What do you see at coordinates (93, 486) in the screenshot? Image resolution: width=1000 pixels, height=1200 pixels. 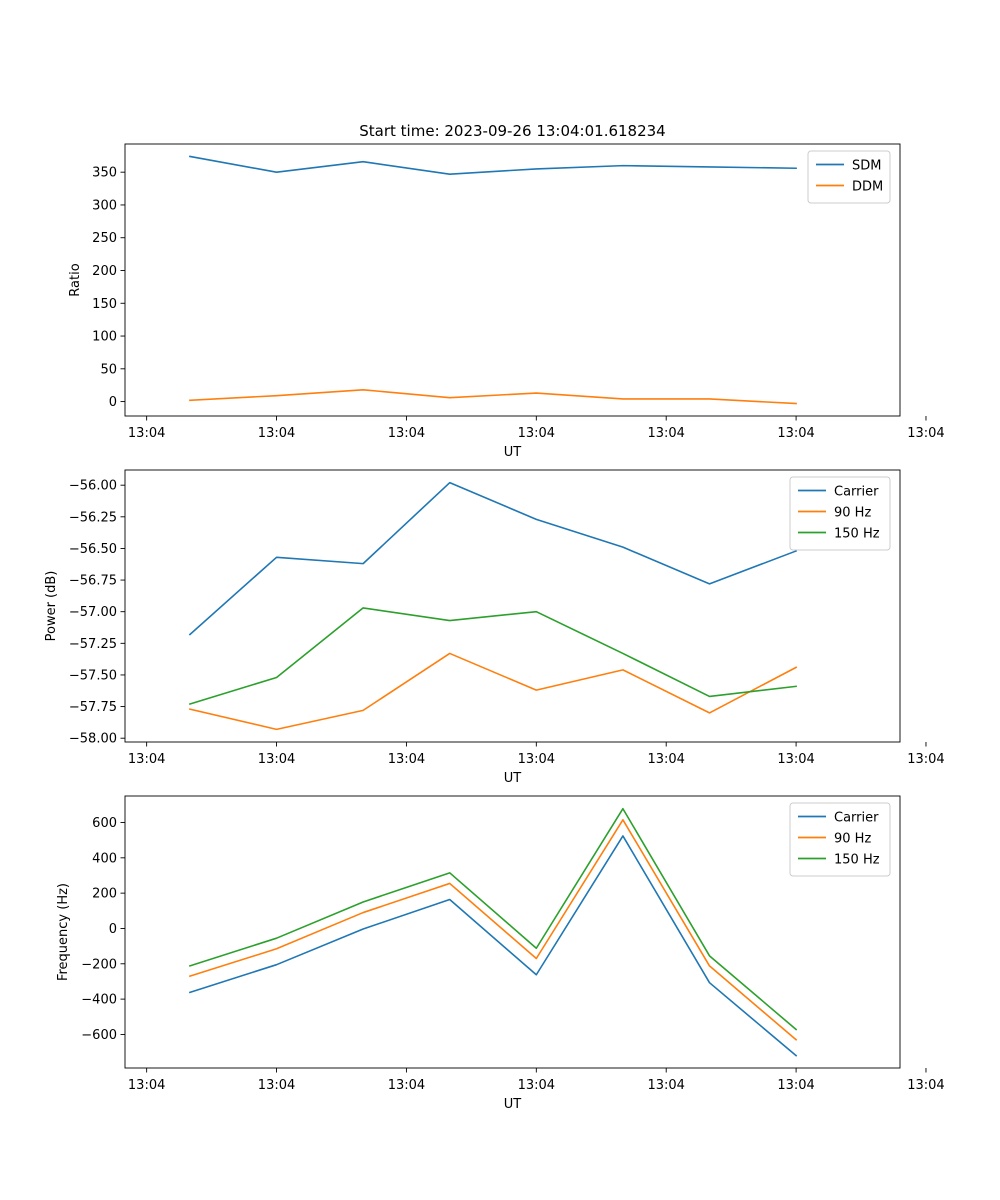 I see `y-tick-label: −56.00` at bounding box center [93, 486].